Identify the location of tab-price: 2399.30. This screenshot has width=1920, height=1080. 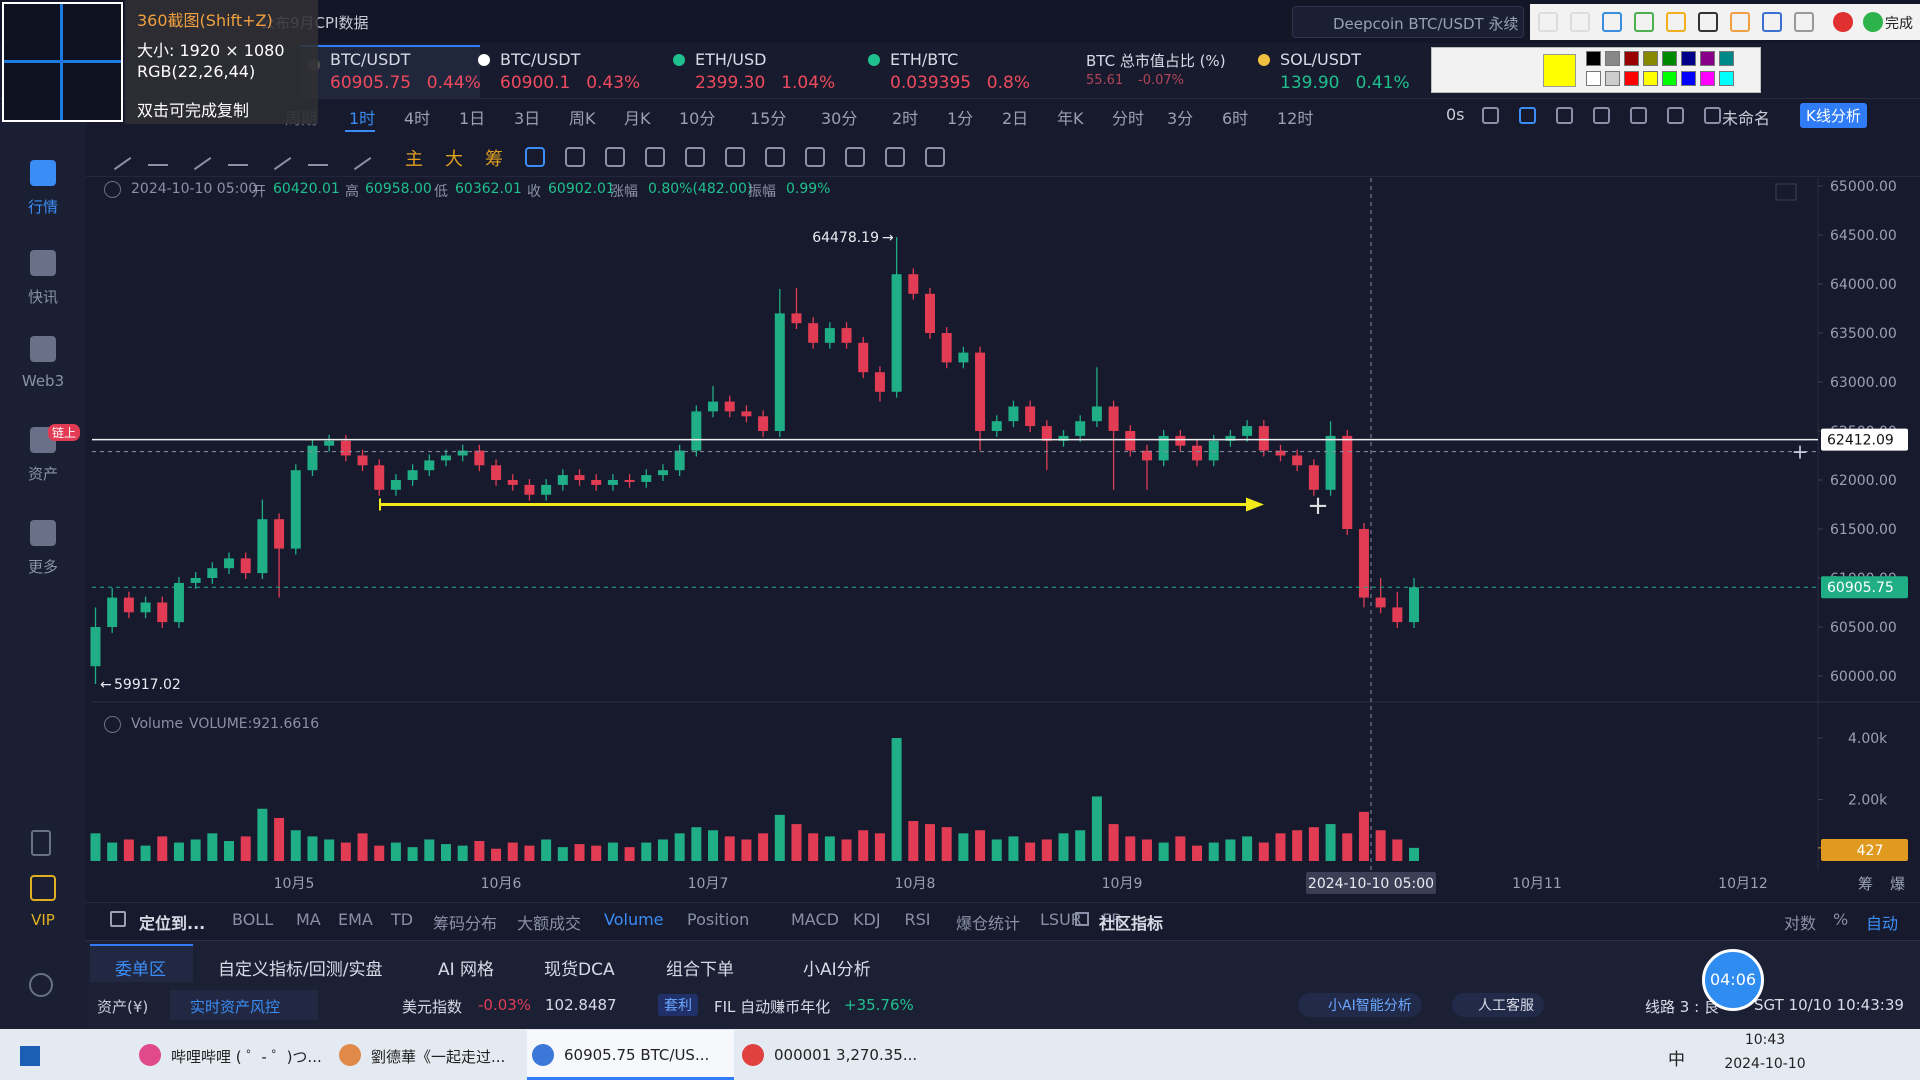
(730, 83).